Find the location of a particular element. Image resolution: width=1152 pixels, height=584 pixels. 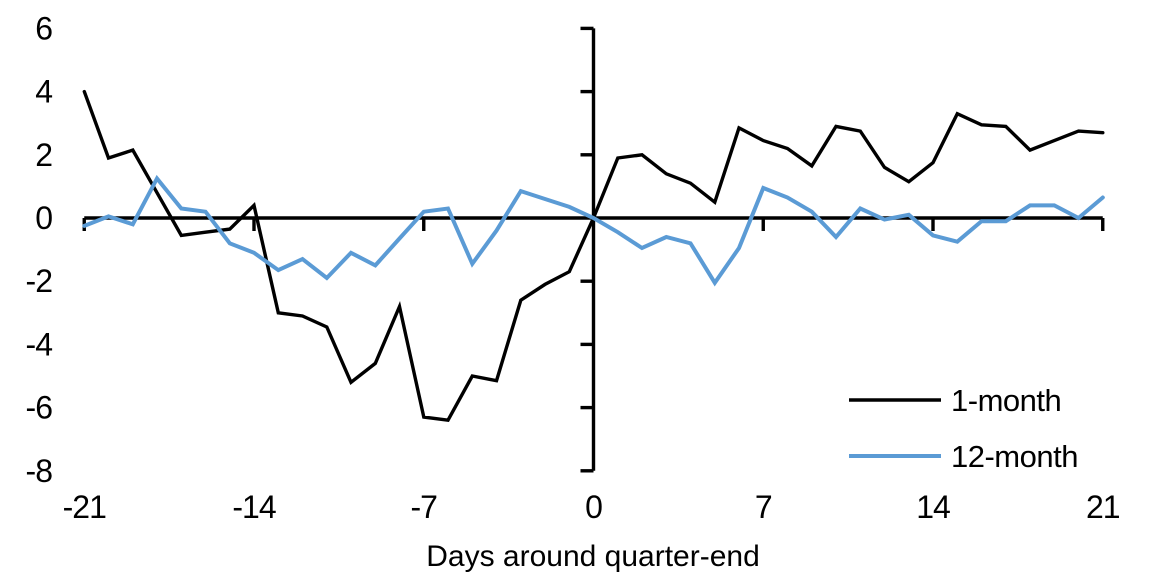

y-tick-label: 4 is located at coordinates (43, 92).